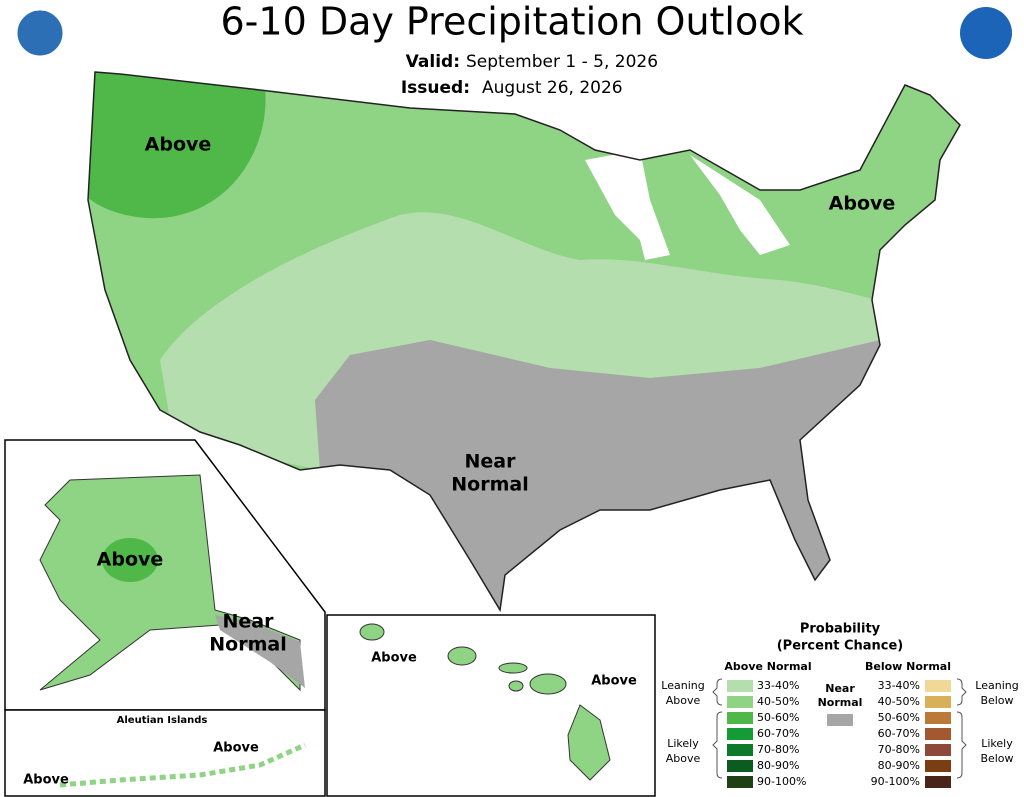  I want to click on legend-near-label: Normal, so click(840, 702).